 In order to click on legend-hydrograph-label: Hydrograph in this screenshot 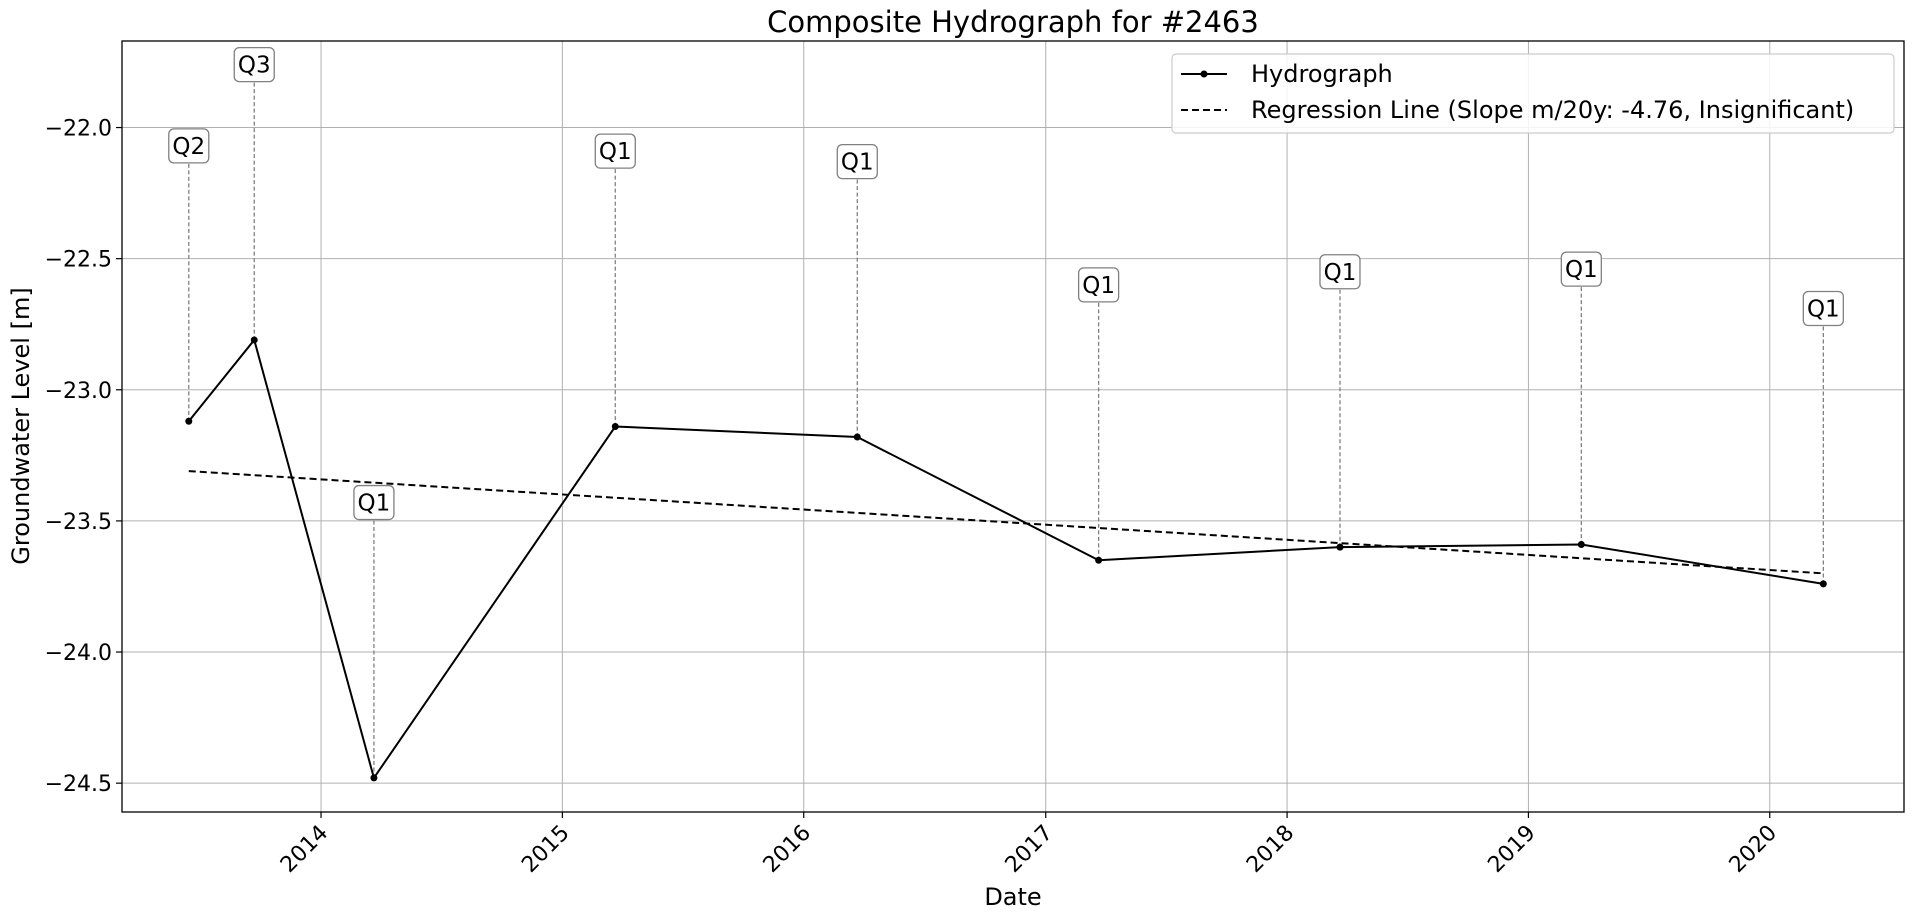, I will do `click(1322, 74)`.